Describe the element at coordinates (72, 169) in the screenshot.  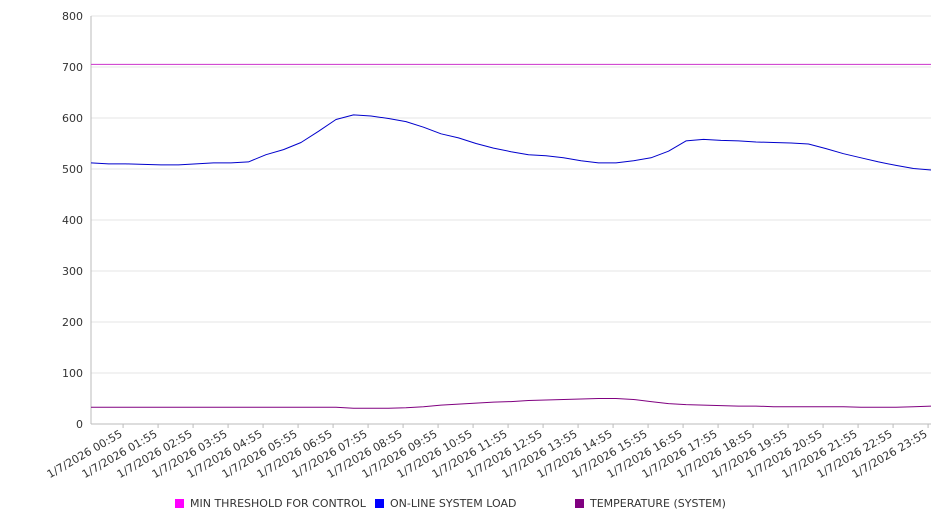
I see `y-tick-label: 500` at that location.